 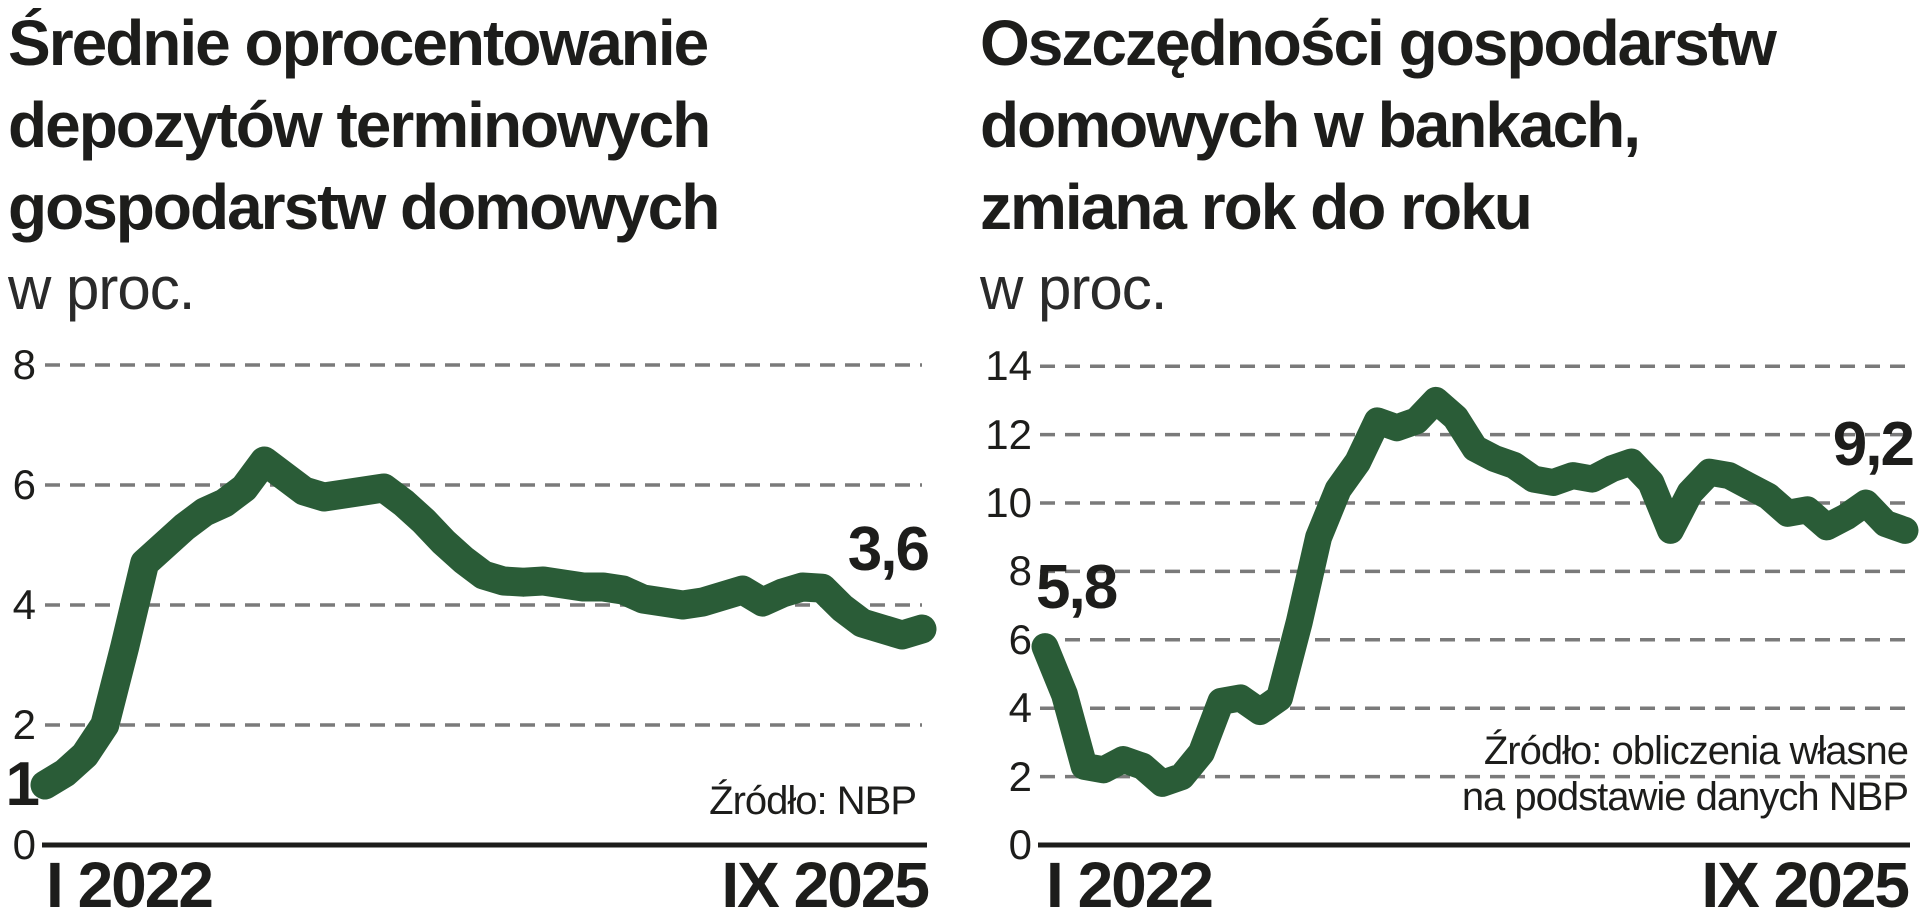 What do you see at coordinates (813, 801) in the screenshot?
I see `left-chart-source: Źródło: NBP` at bounding box center [813, 801].